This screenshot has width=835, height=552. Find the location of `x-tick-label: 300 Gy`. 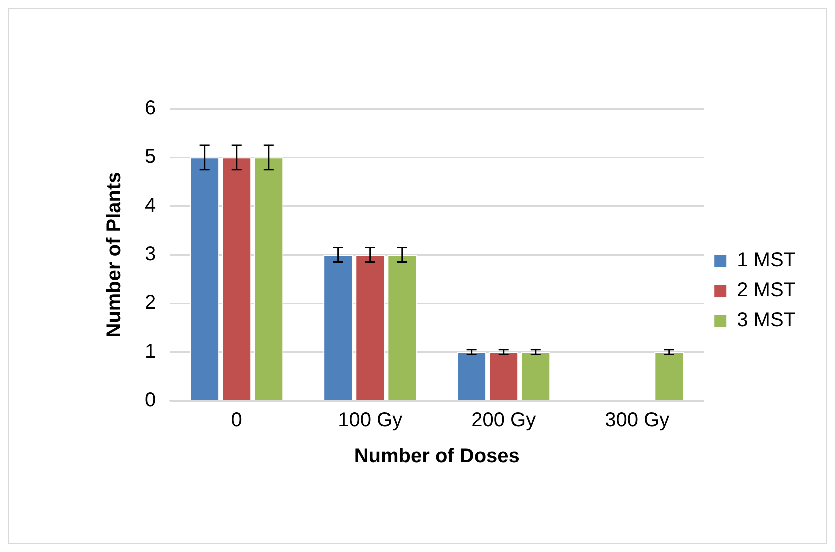

x-tick-label: 300 Gy is located at coordinates (637, 421).